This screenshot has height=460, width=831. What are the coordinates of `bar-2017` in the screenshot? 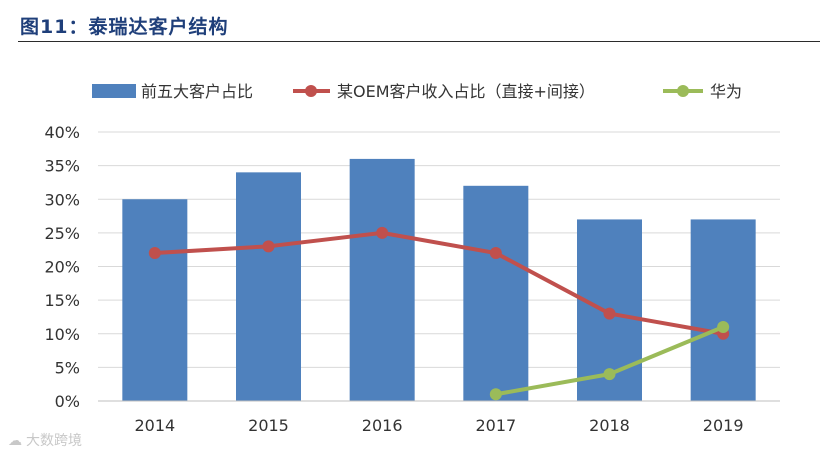 It's located at (496, 293).